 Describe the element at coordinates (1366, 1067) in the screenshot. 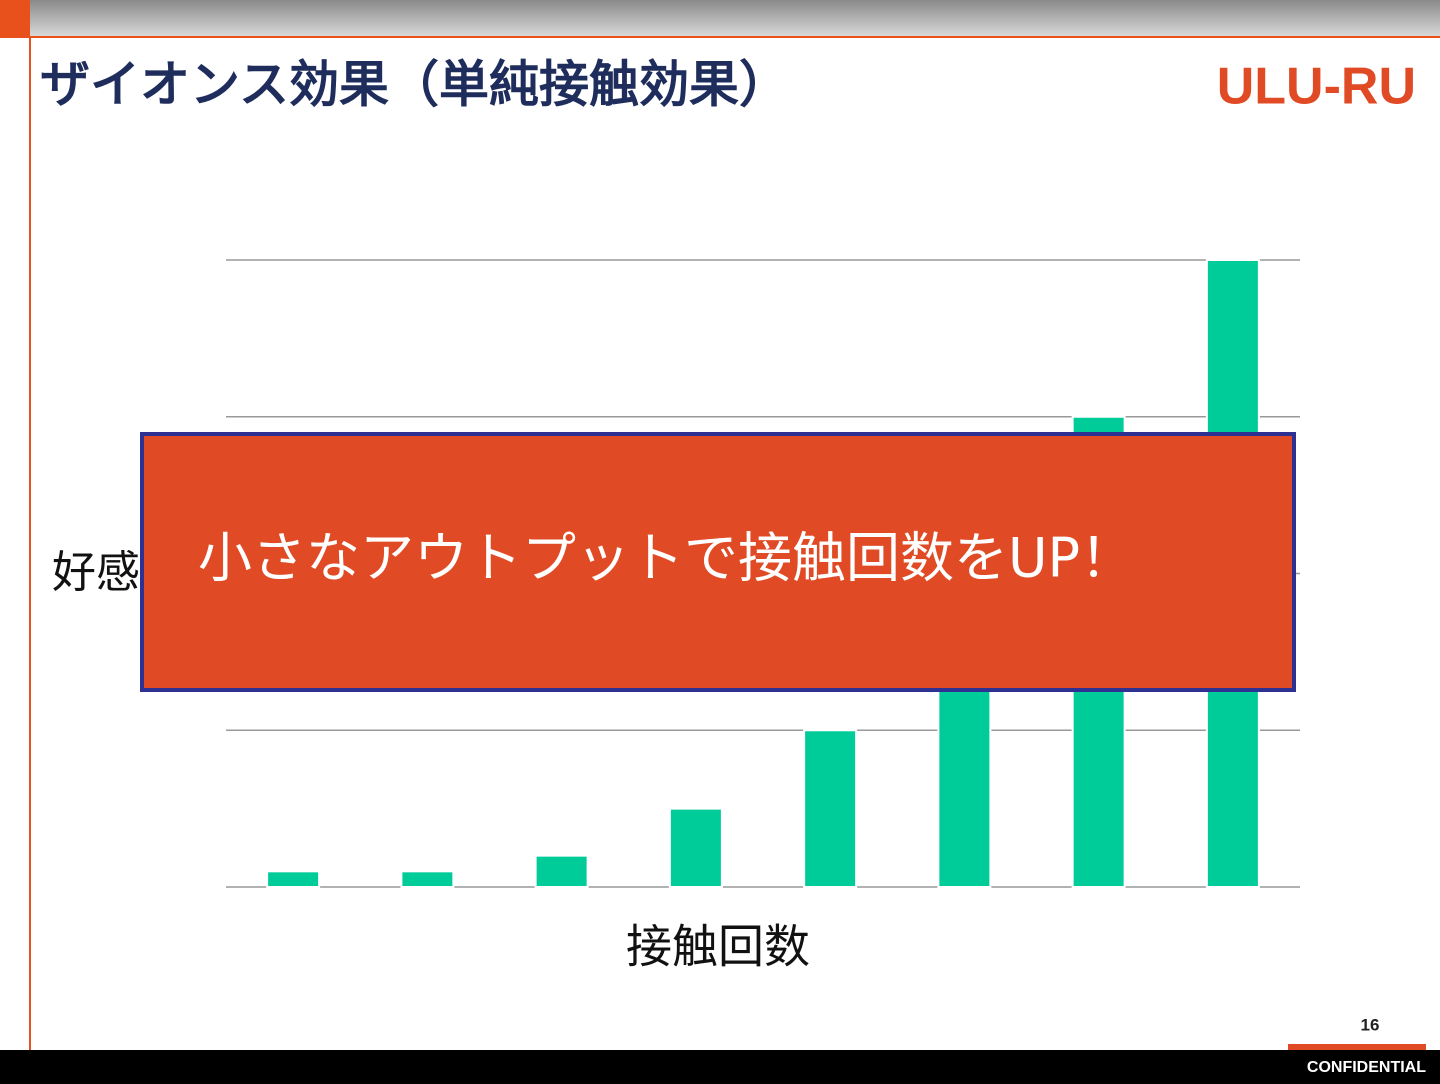

I see `footer-text: CONFIDENTIAL` at that location.